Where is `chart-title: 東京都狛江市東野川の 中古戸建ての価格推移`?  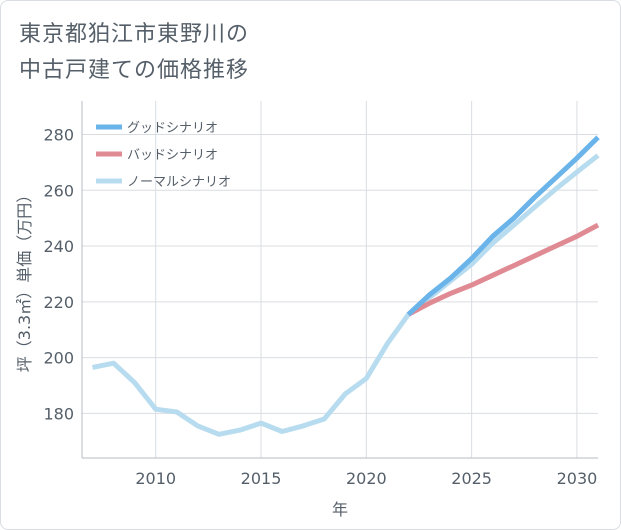
chart-title: 東京都狛江市東野川の 中古戸建ての価格推移 is located at coordinates (134, 53).